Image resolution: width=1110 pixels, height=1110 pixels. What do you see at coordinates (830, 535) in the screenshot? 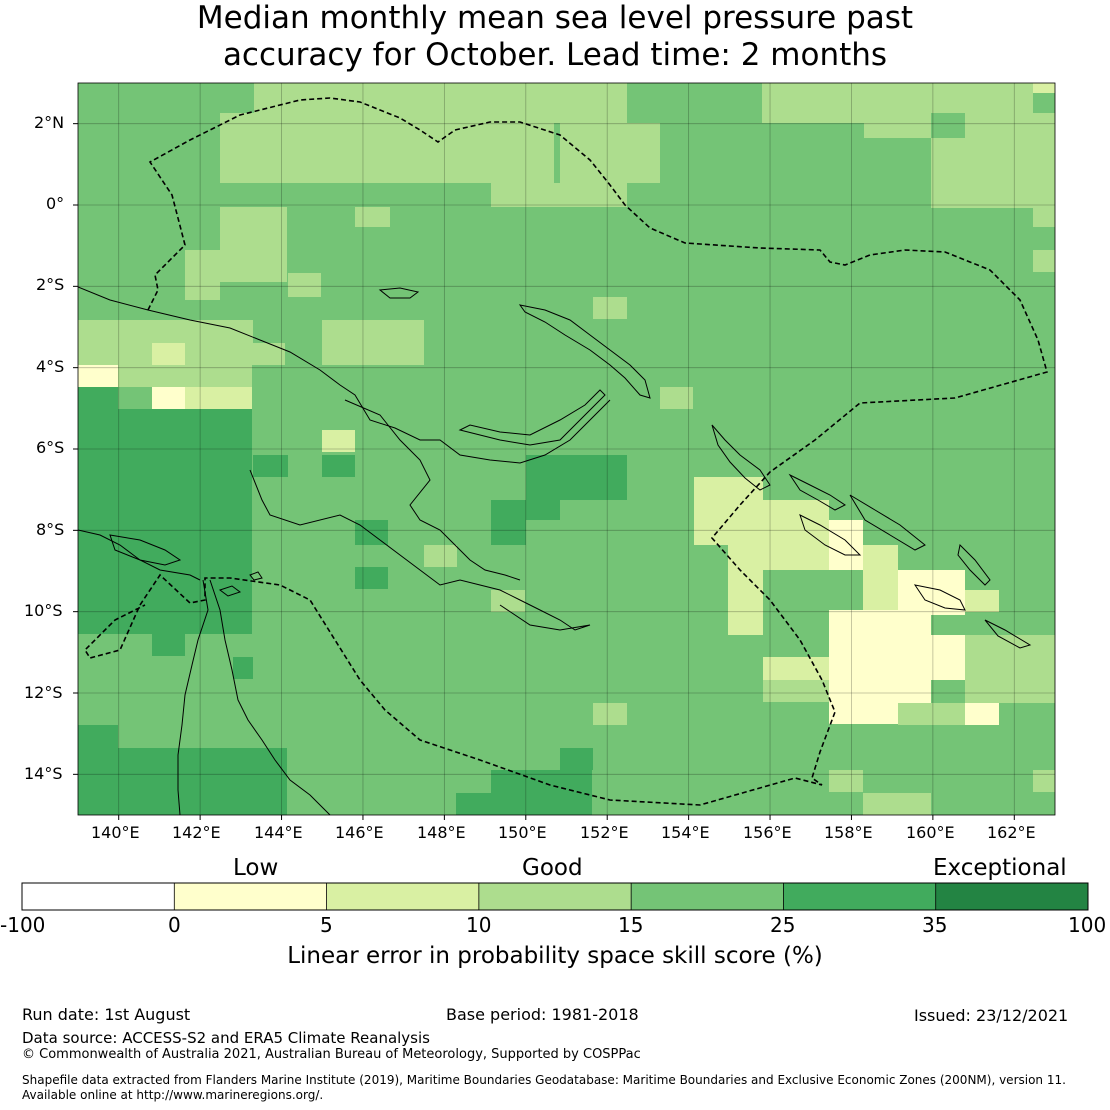
I see `solomon-new-georgia` at bounding box center [830, 535].